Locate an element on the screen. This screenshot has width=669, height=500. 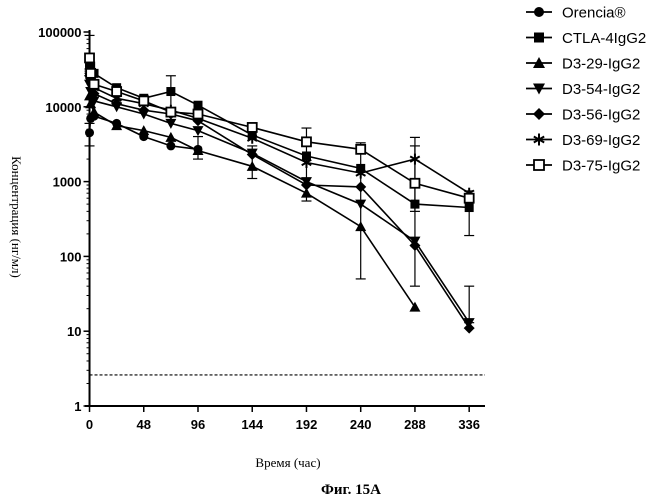
y-tick-label: 1 is located at coordinates (77, 406).